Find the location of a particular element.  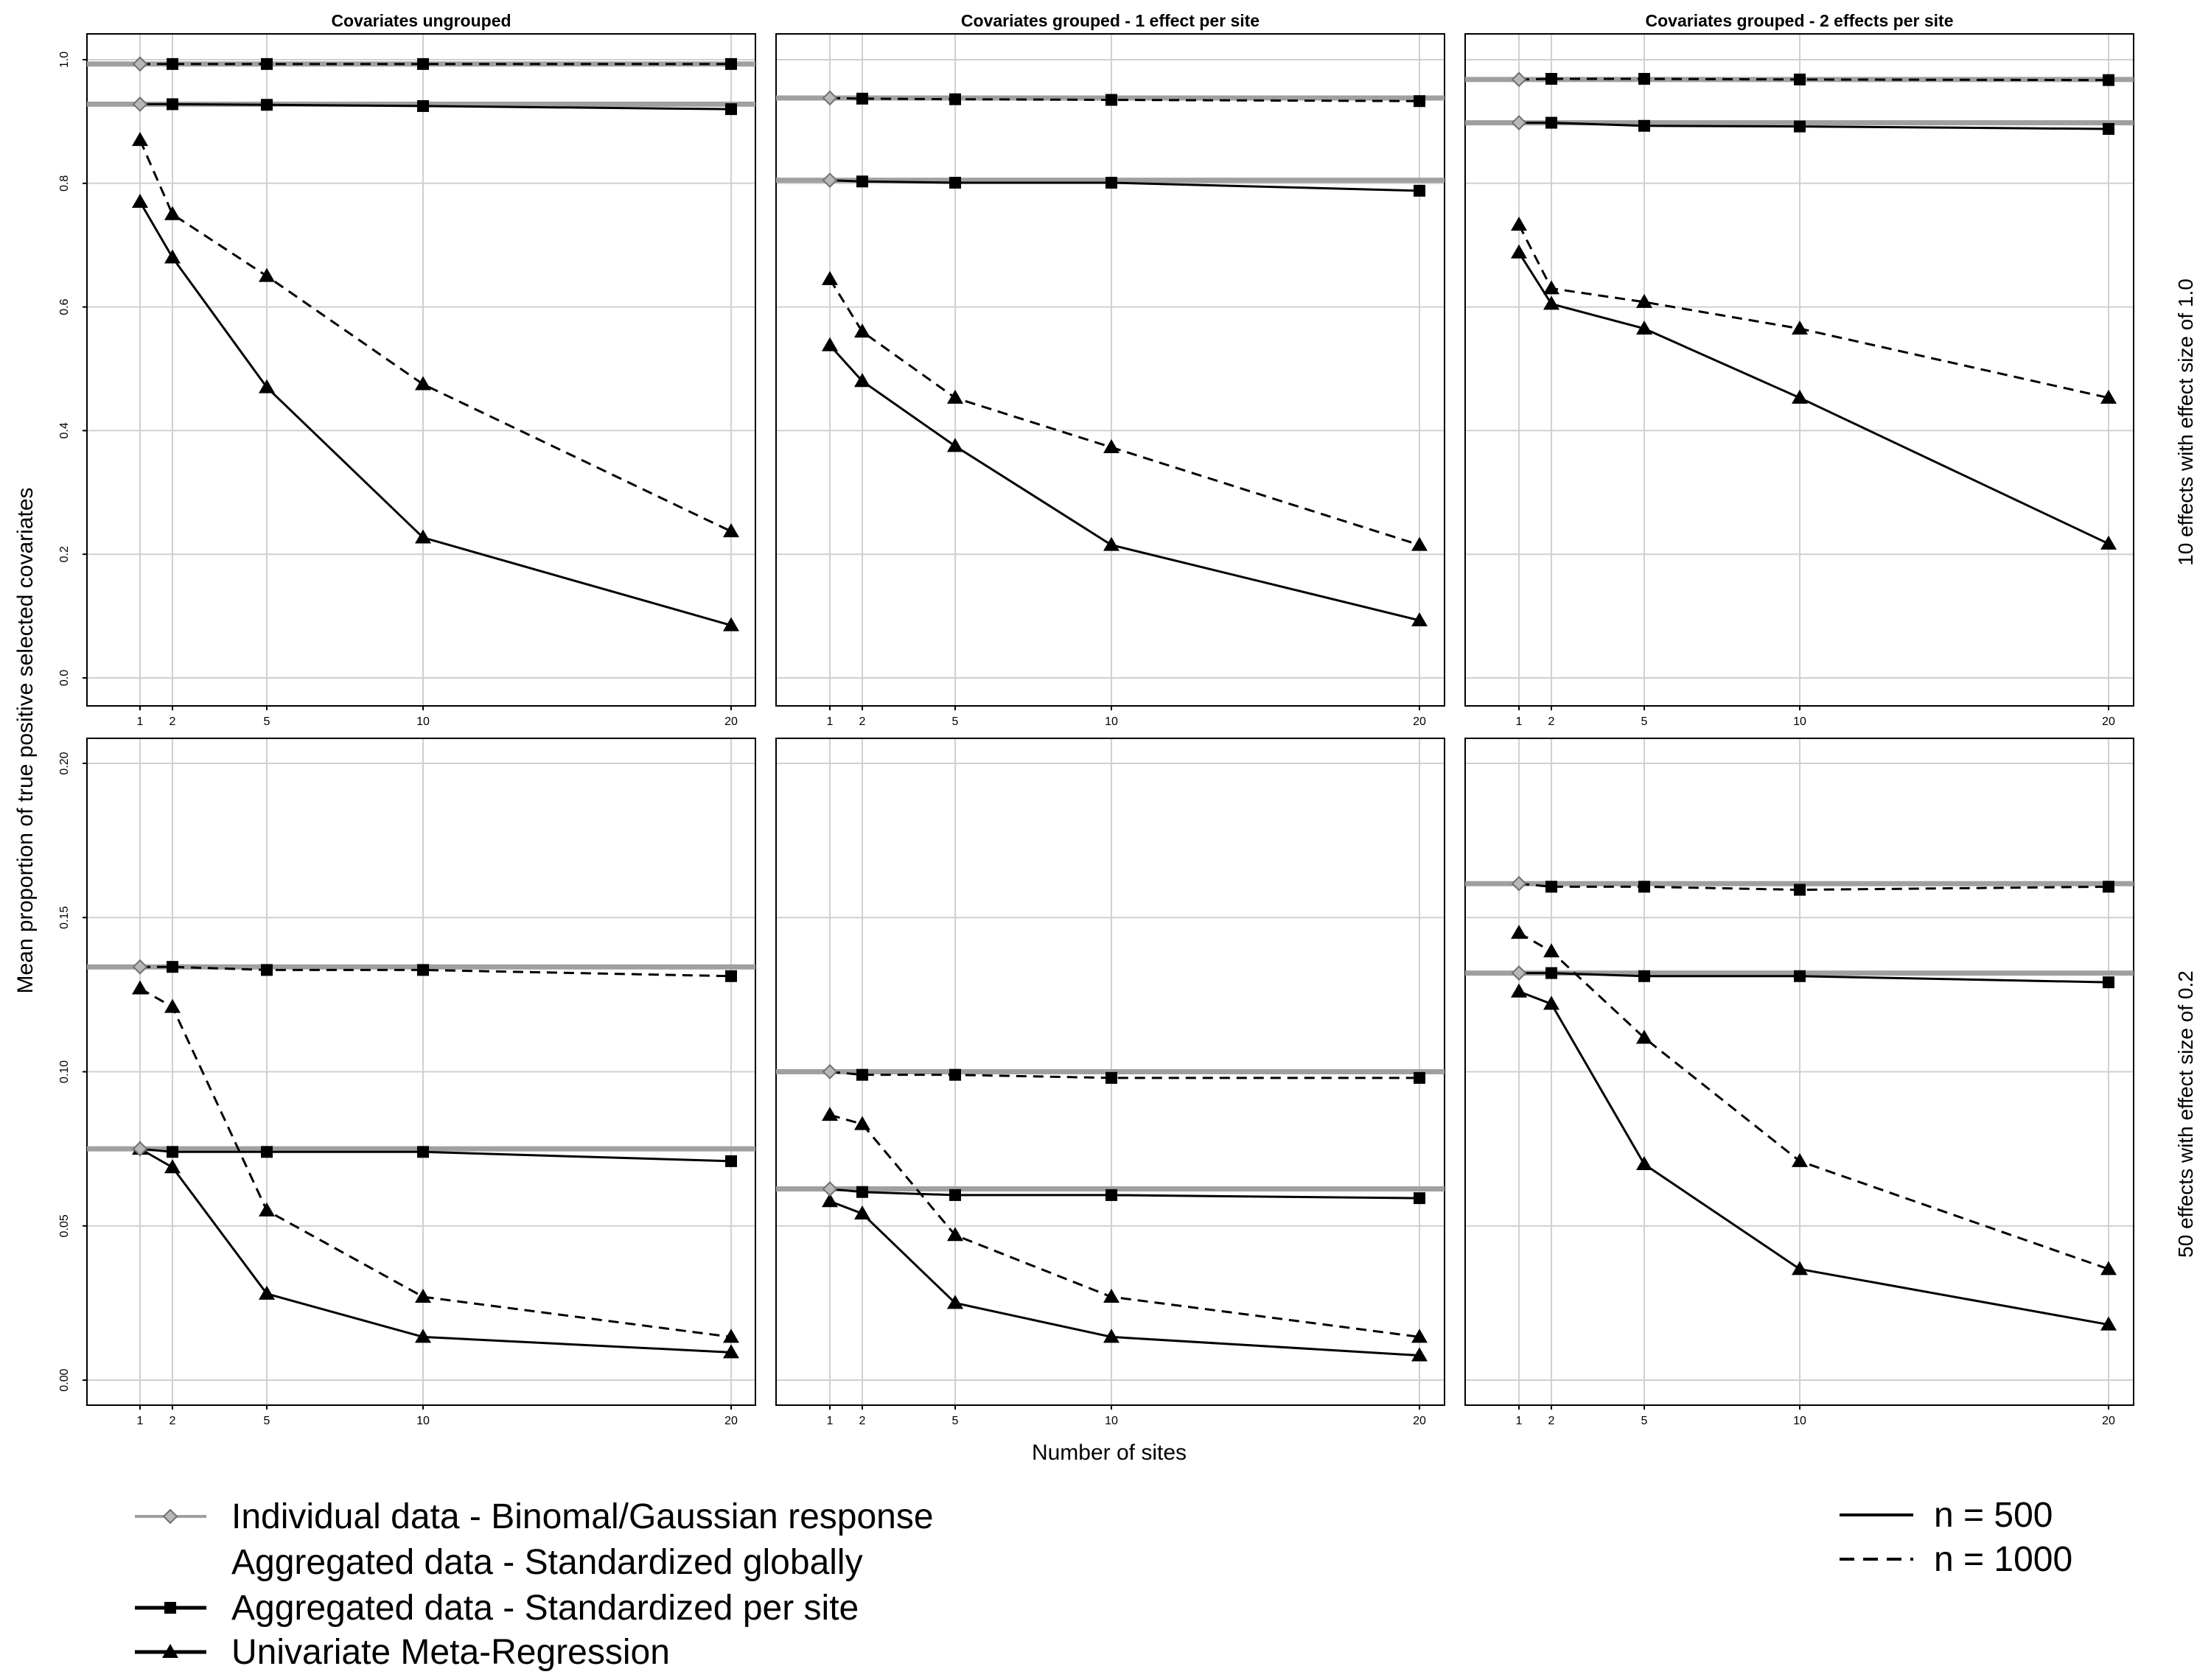

x-axis-title: Number of sites is located at coordinates (1109, 1453).